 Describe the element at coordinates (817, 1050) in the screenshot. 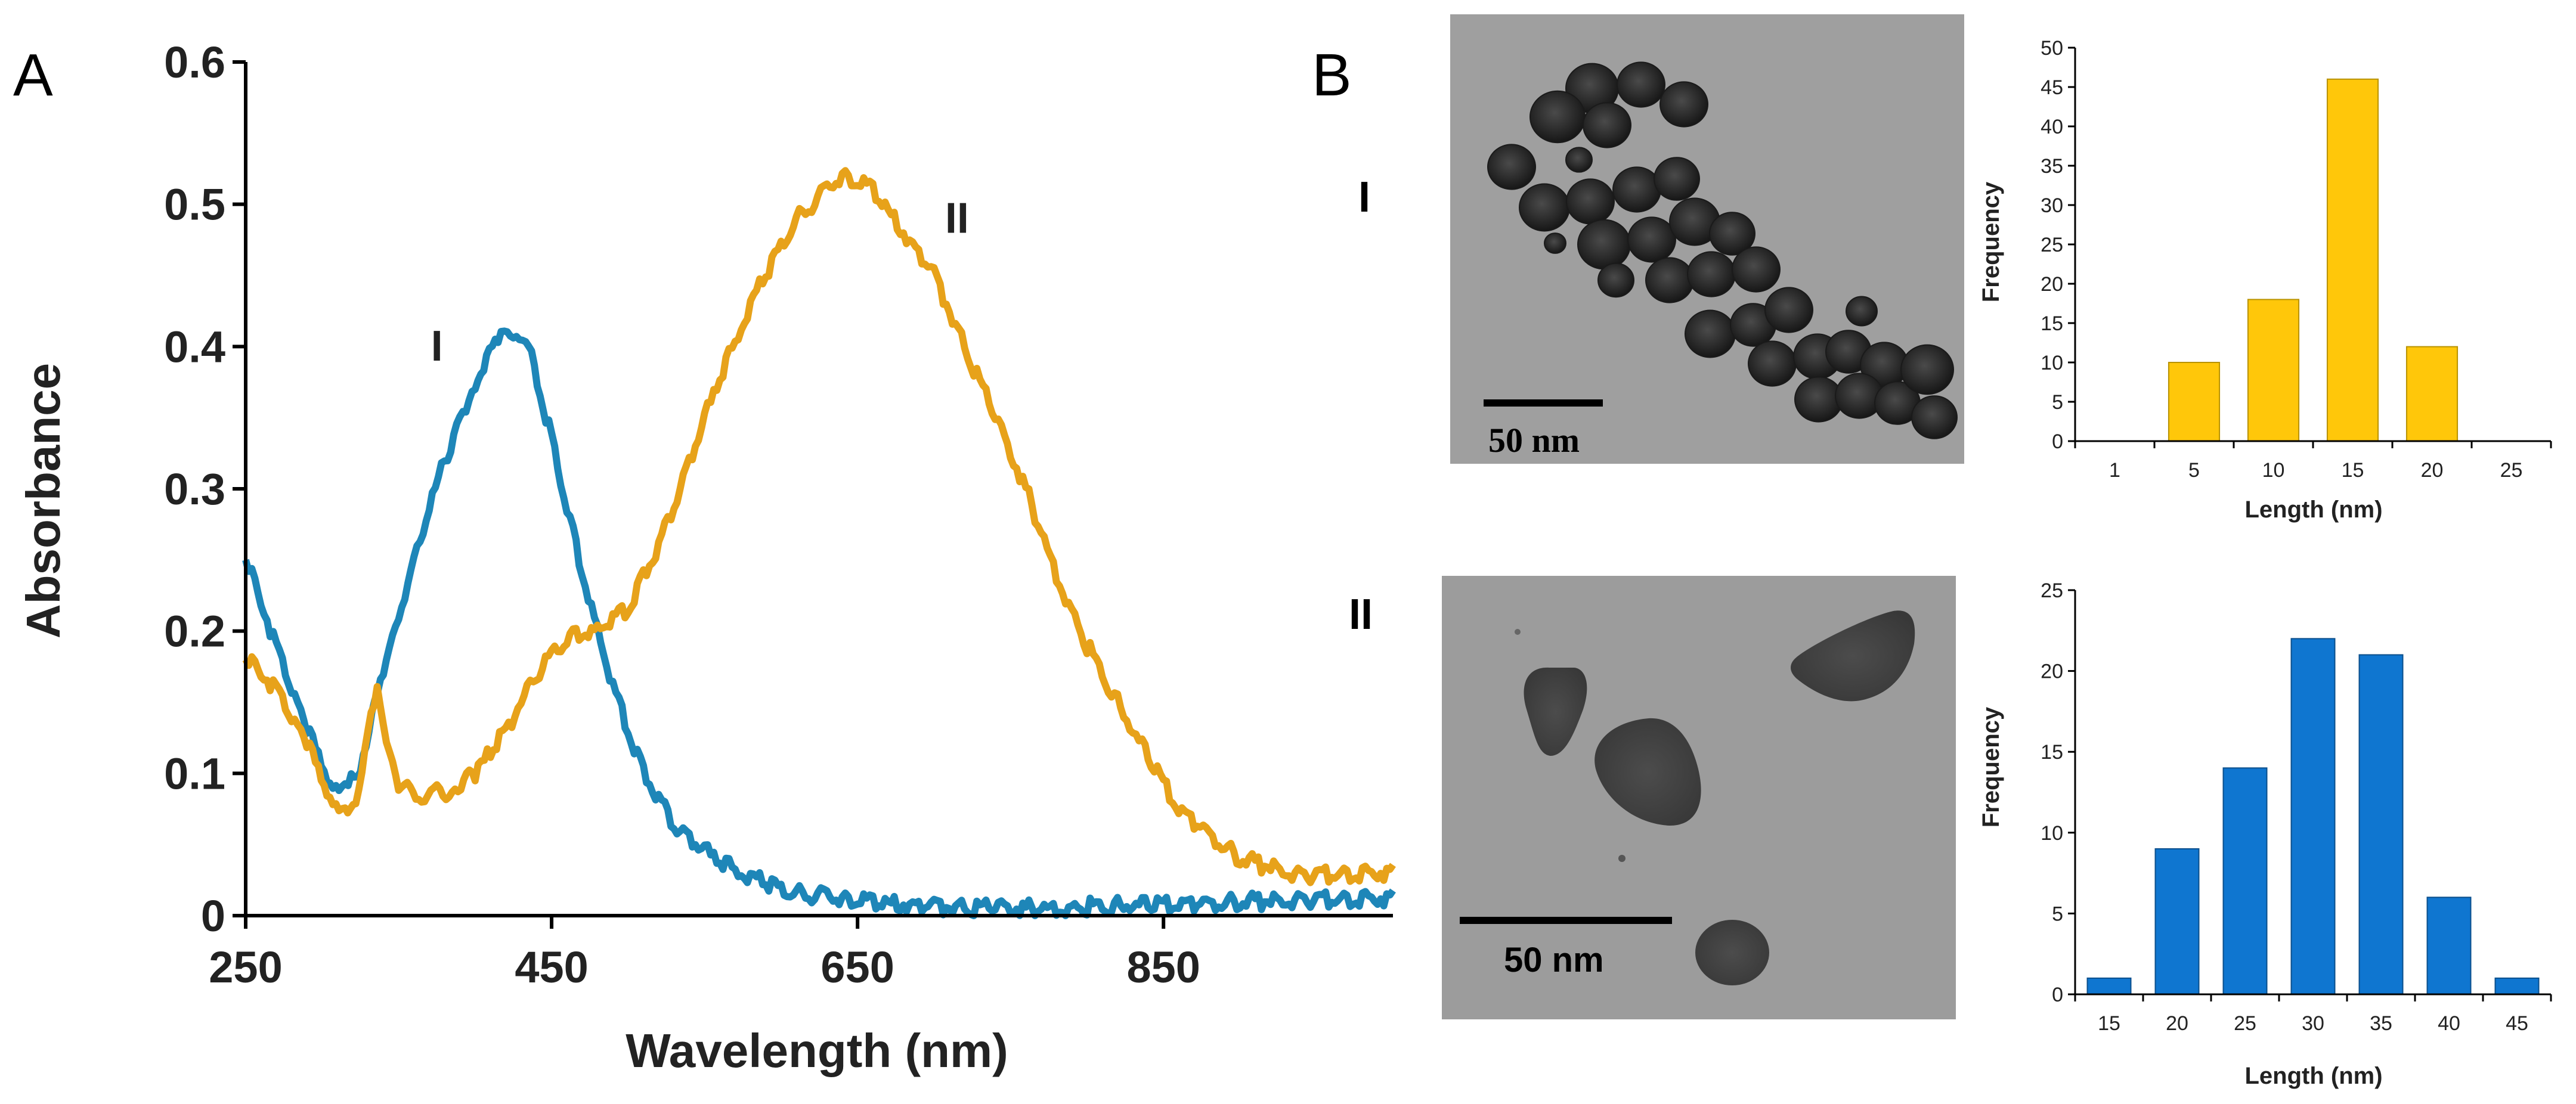

I see `absorbance-x-axis-label: Wavelength (nm)` at that location.